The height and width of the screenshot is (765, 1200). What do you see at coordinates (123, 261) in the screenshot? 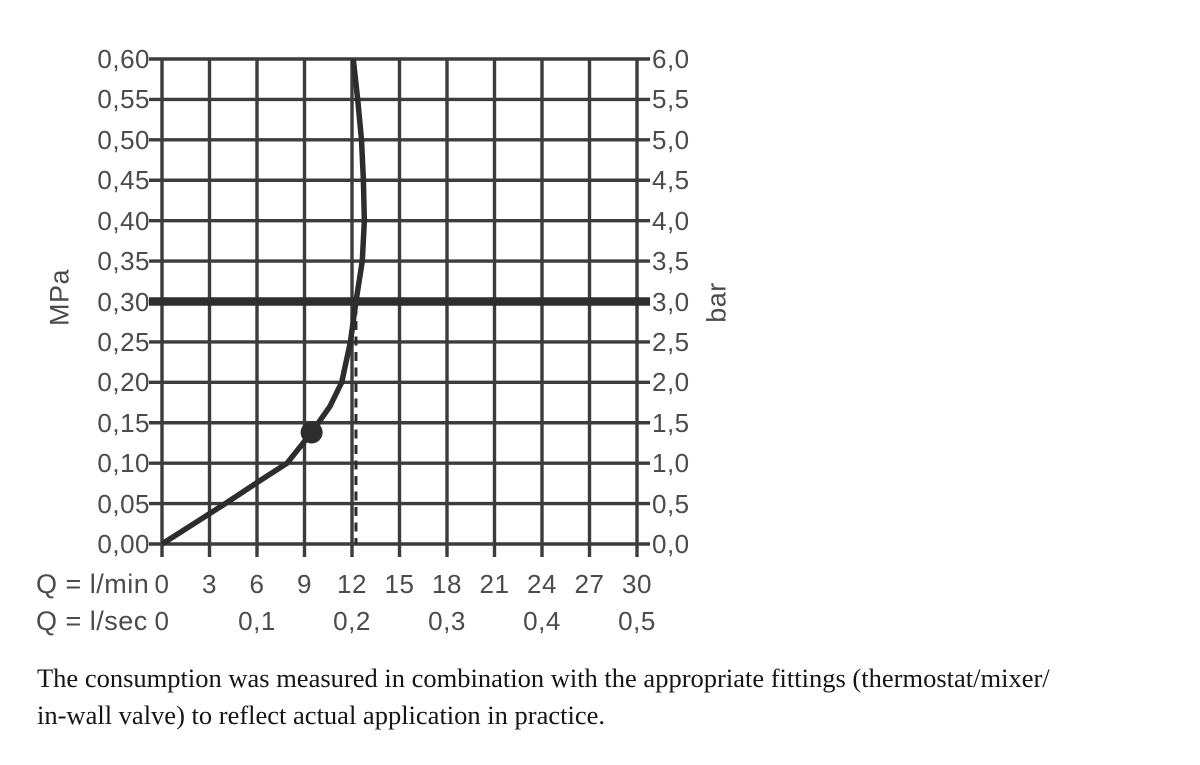
I see `y-axis-left-tick-label: 0,35` at bounding box center [123, 261].